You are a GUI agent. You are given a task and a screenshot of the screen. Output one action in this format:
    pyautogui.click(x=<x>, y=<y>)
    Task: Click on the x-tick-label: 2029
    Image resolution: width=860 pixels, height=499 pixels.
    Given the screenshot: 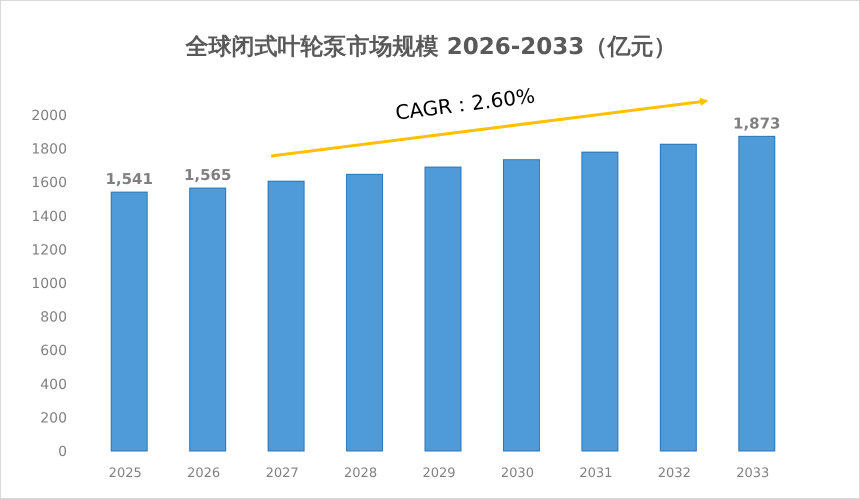 What is the action you would take?
    pyautogui.click(x=439, y=473)
    